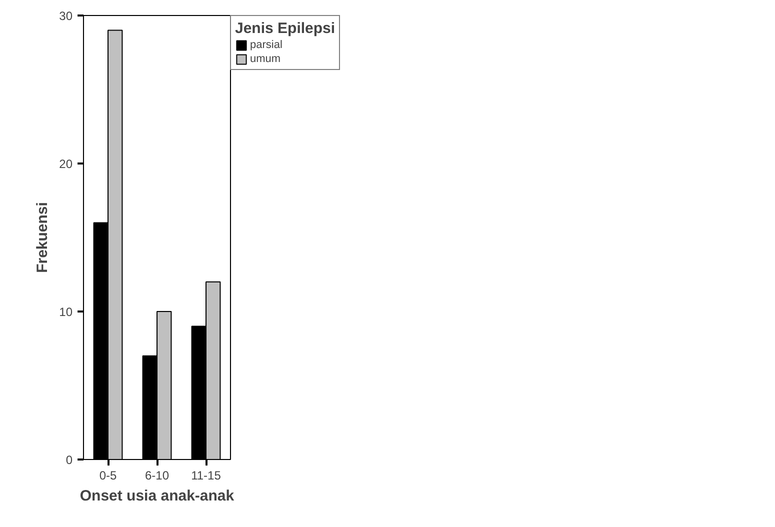  What do you see at coordinates (66, 312) in the screenshot?
I see `y-tick-label: 10` at bounding box center [66, 312].